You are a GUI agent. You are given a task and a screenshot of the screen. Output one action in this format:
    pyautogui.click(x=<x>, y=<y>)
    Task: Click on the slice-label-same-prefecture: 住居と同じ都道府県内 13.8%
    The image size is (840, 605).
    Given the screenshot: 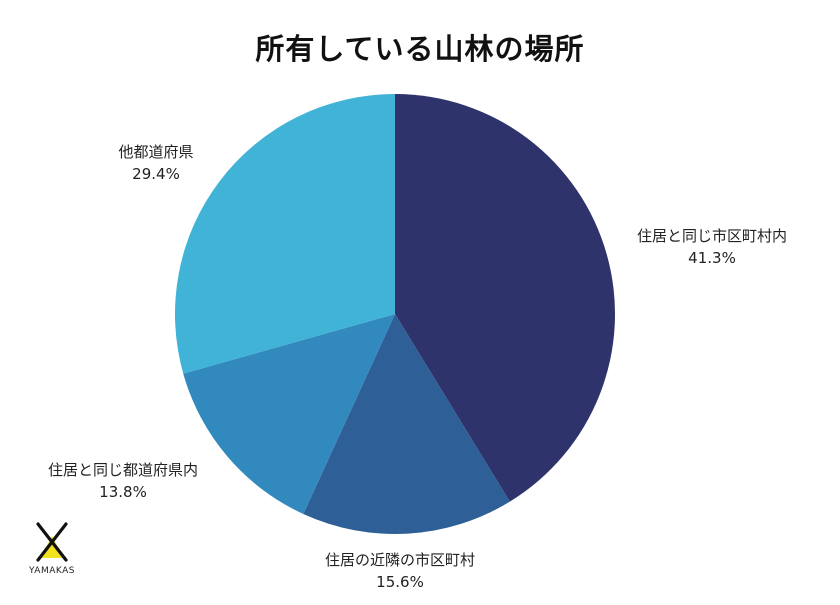 What is the action you would take?
    pyautogui.click(x=123, y=481)
    